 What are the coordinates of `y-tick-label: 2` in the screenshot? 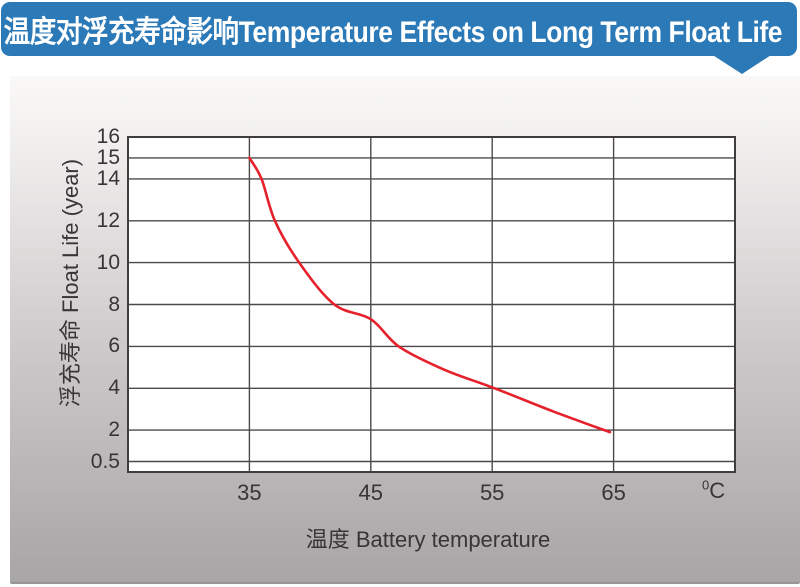 It's located at (114, 430).